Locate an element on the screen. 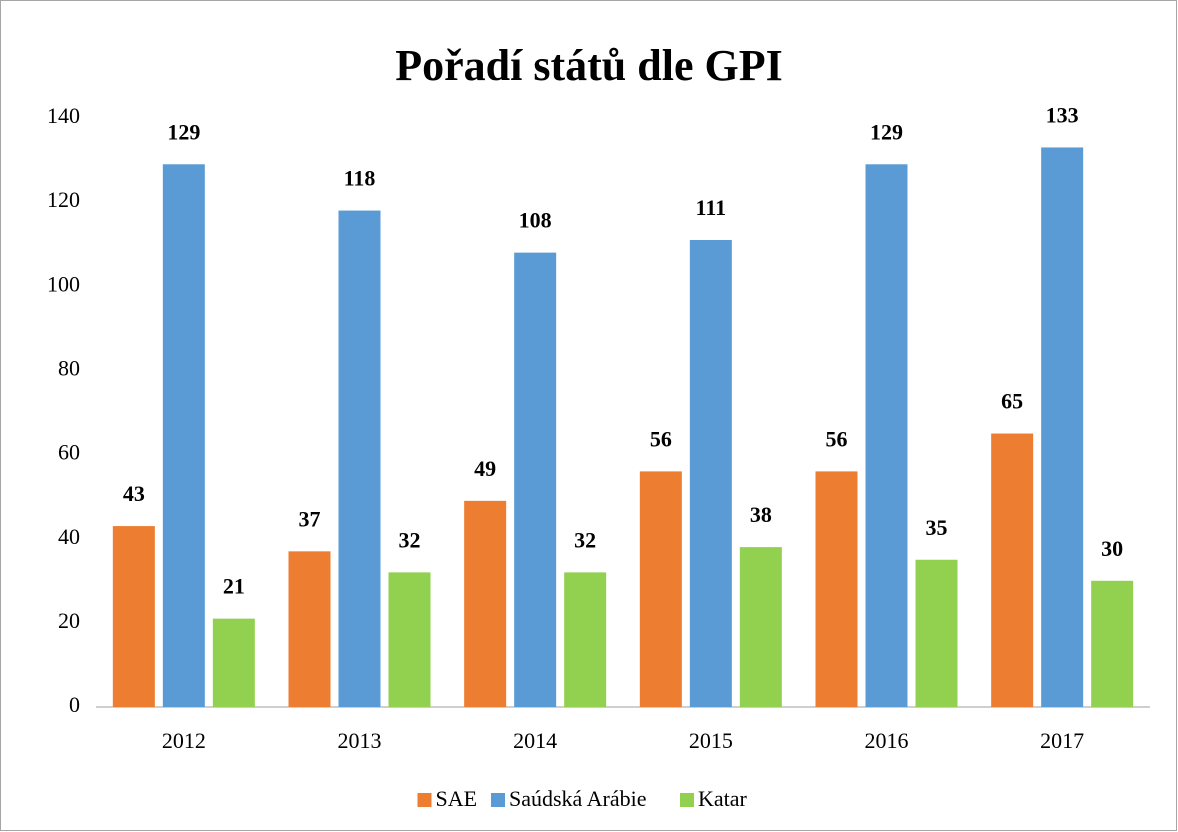 Image resolution: width=1178 pixels, height=832 pixels. value-label: 133 is located at coordinates (1062, 114).